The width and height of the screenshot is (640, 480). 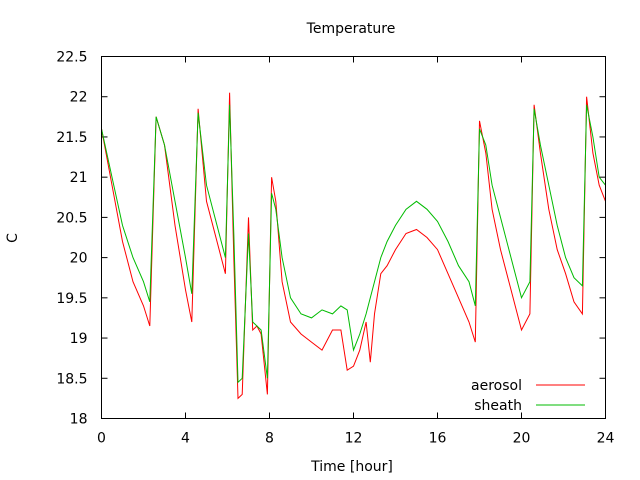 I want to click on chart-title: Temperature, so click(x=351, y=29).